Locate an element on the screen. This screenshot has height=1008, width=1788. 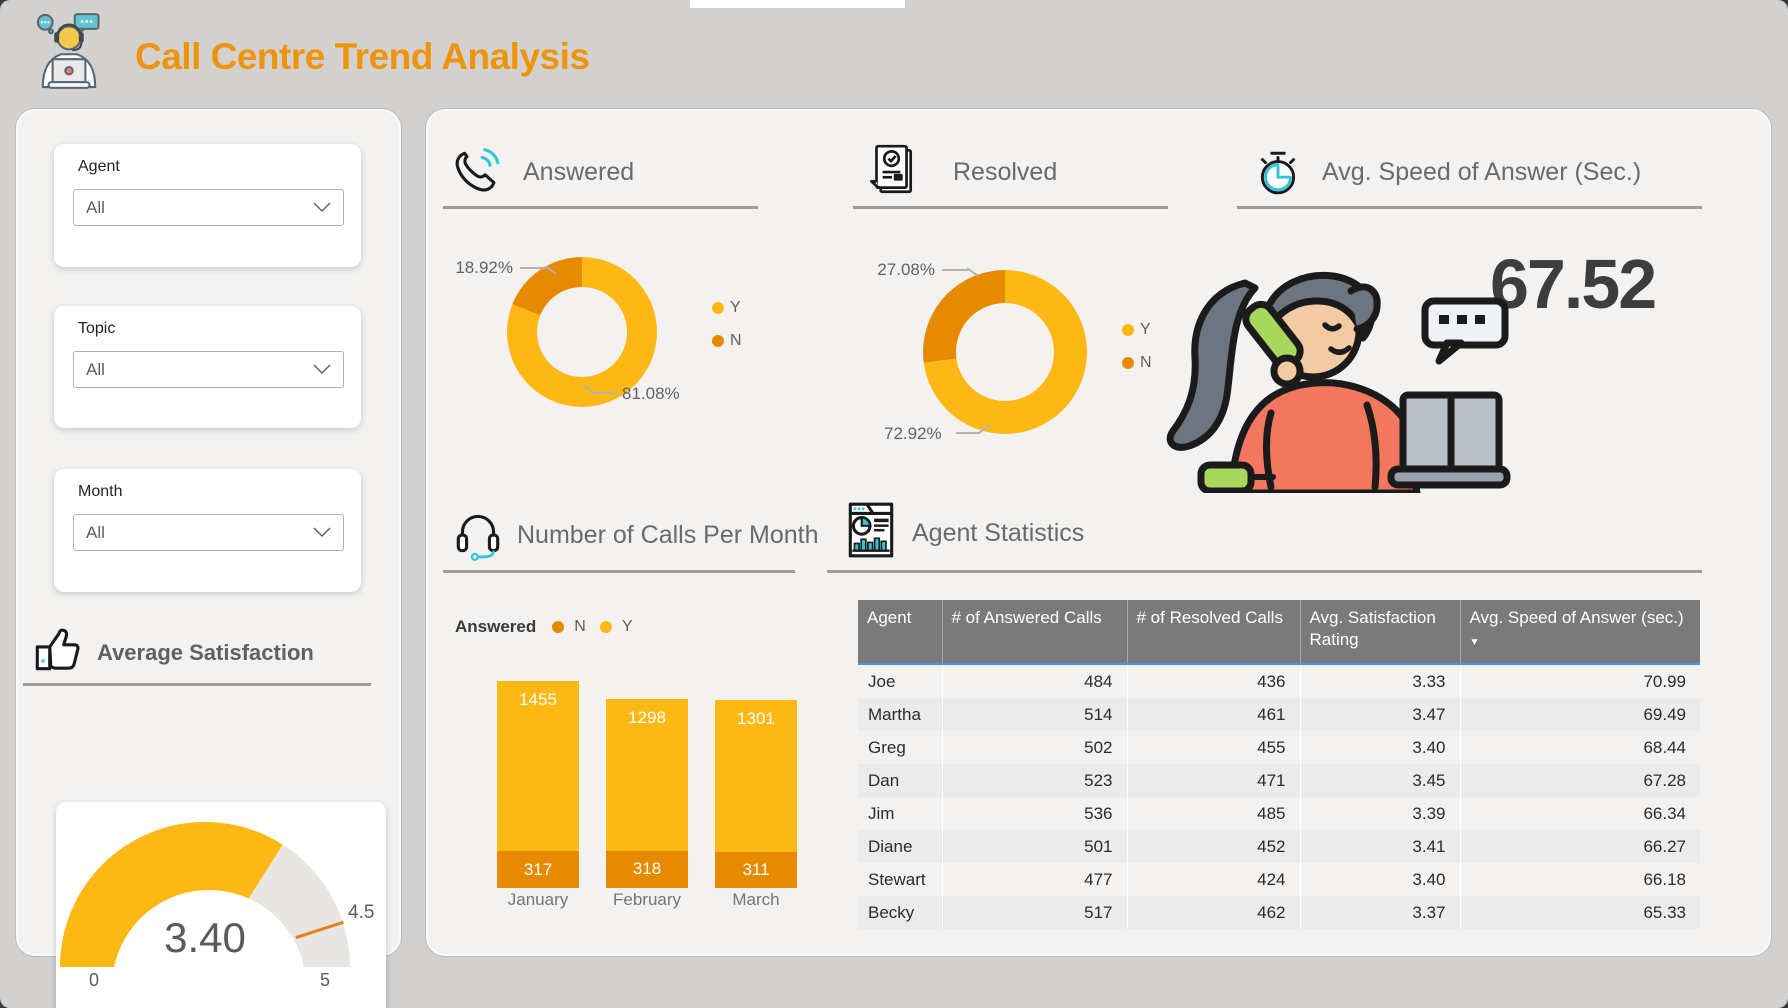
agent-statistics-title: Agent Statistics is located at coordinates (998, 533).